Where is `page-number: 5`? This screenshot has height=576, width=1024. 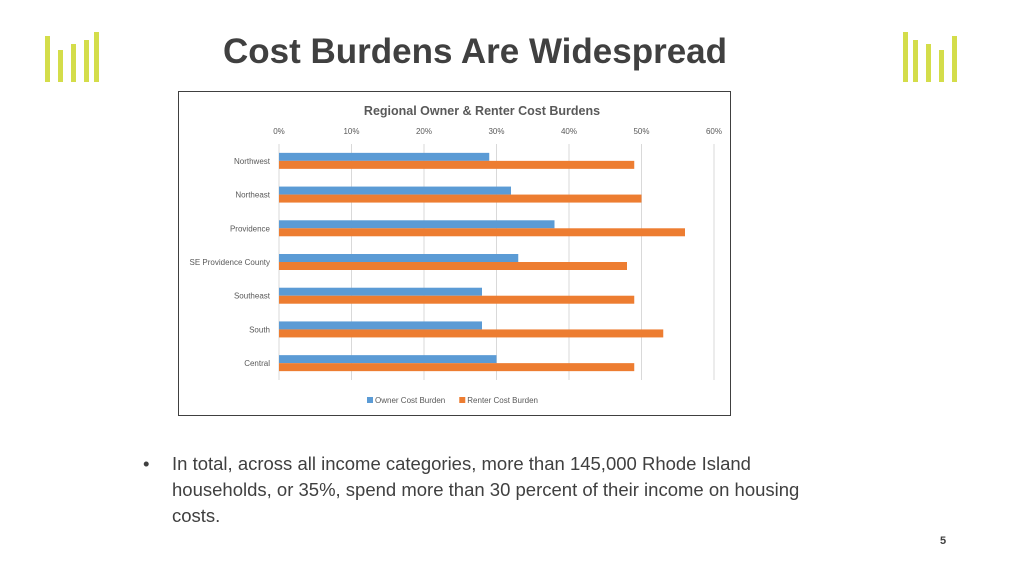 page-number: 5 is located at coordinates (943, 541).